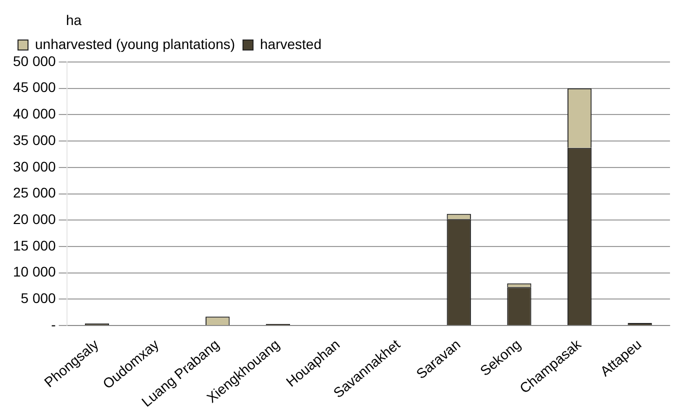  What do you see at coordinates (34, 219) in the screenshot?
I see `y-tick-label: 20 000` at bounding box center [34, 219].